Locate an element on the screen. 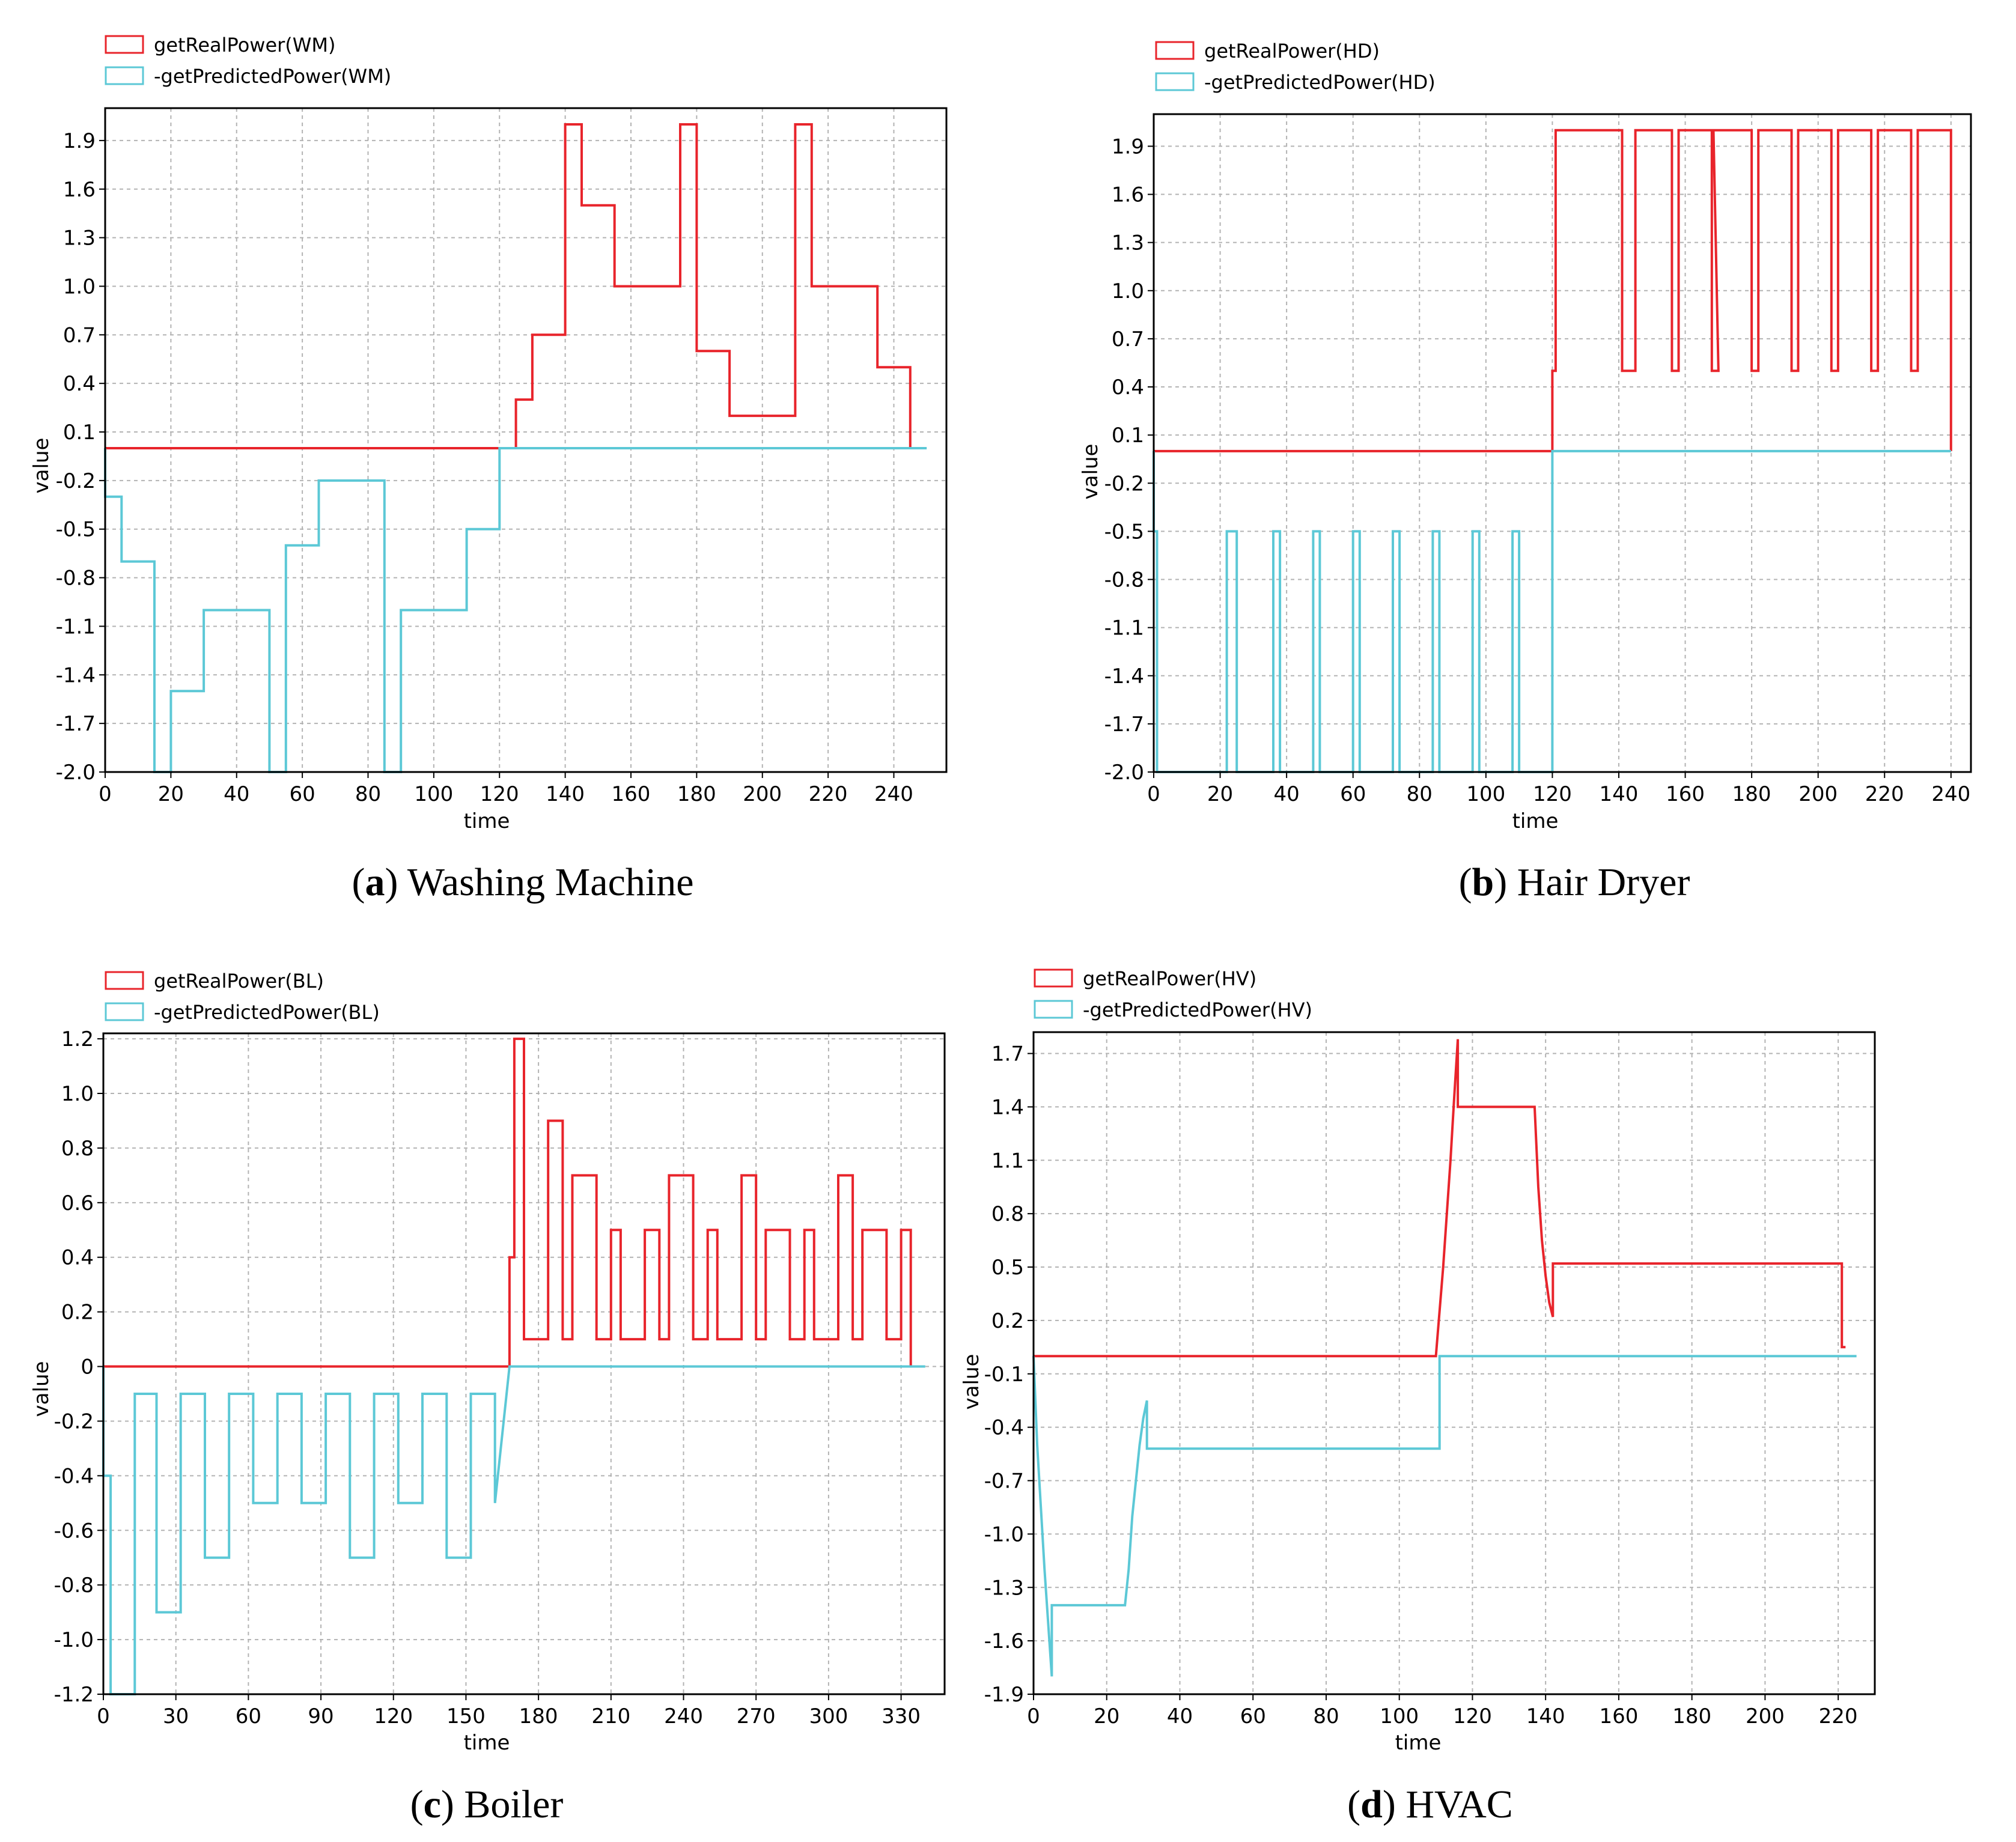  y-tick-label: 0.1 is located at coordinates (79, 433).